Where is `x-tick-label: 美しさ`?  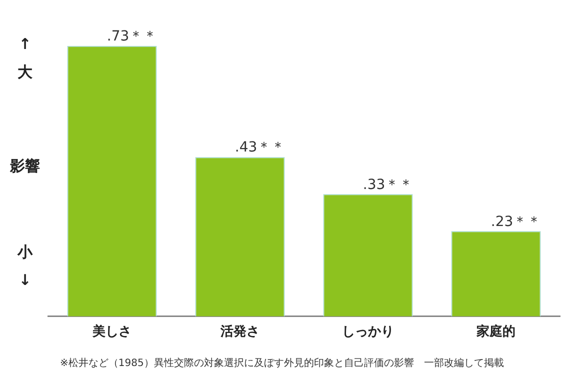
x-tick-label: 美しさ is located at coordinates (112, 332).